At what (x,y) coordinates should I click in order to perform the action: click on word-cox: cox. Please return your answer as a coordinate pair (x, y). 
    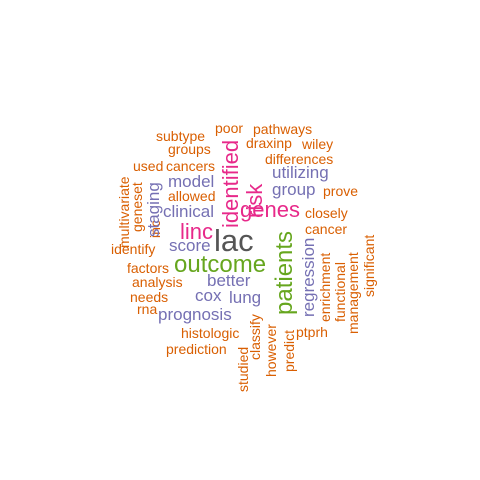
    Looking at the image, I should click on (208, 295).